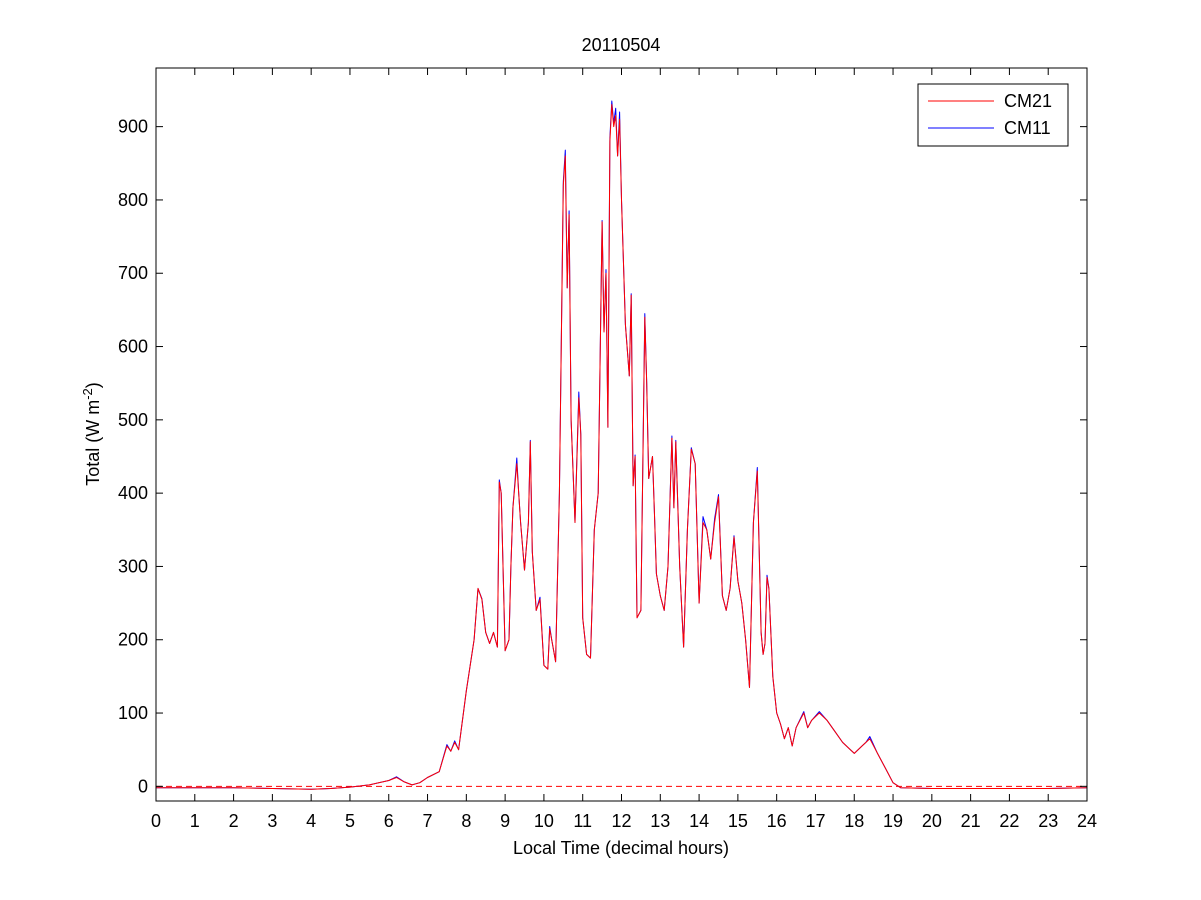 The width and height of the screenshot is (1201, 900). Describe the element at coordinates (133, 713) in the screenshot. I see `y-tick-label: 100` at that location.